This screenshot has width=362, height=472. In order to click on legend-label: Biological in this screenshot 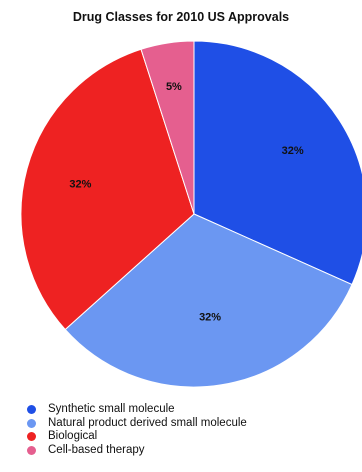, I will do `click(73, 436)`.